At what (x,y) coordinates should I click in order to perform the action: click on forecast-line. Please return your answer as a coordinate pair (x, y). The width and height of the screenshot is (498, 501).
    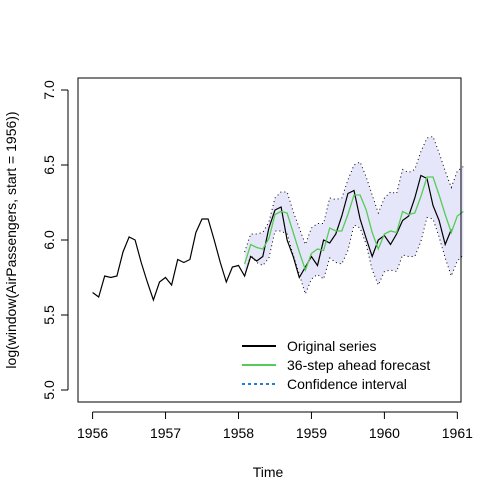
    Looking at the image, I should click on (353, 224).